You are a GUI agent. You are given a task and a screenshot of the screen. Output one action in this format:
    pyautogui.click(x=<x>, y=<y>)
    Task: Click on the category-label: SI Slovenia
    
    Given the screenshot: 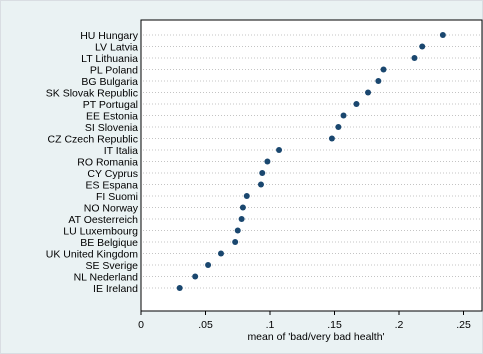 What is the action you would take?
    pyautogui.click(x=111, y=128)
    